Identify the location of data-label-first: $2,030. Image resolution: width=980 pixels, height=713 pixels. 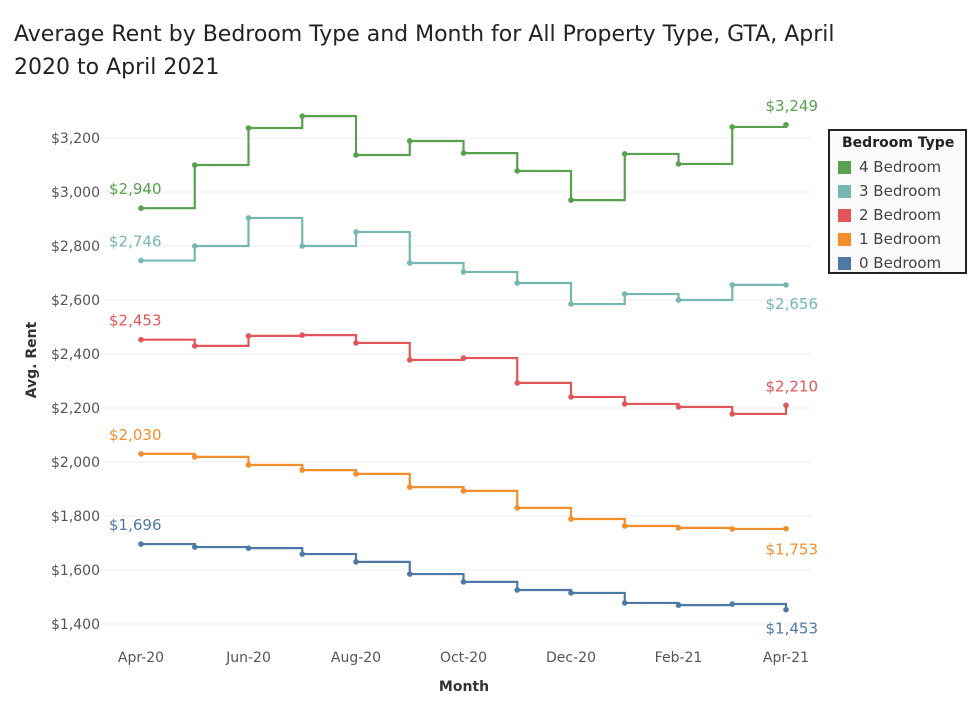
(135, 435).